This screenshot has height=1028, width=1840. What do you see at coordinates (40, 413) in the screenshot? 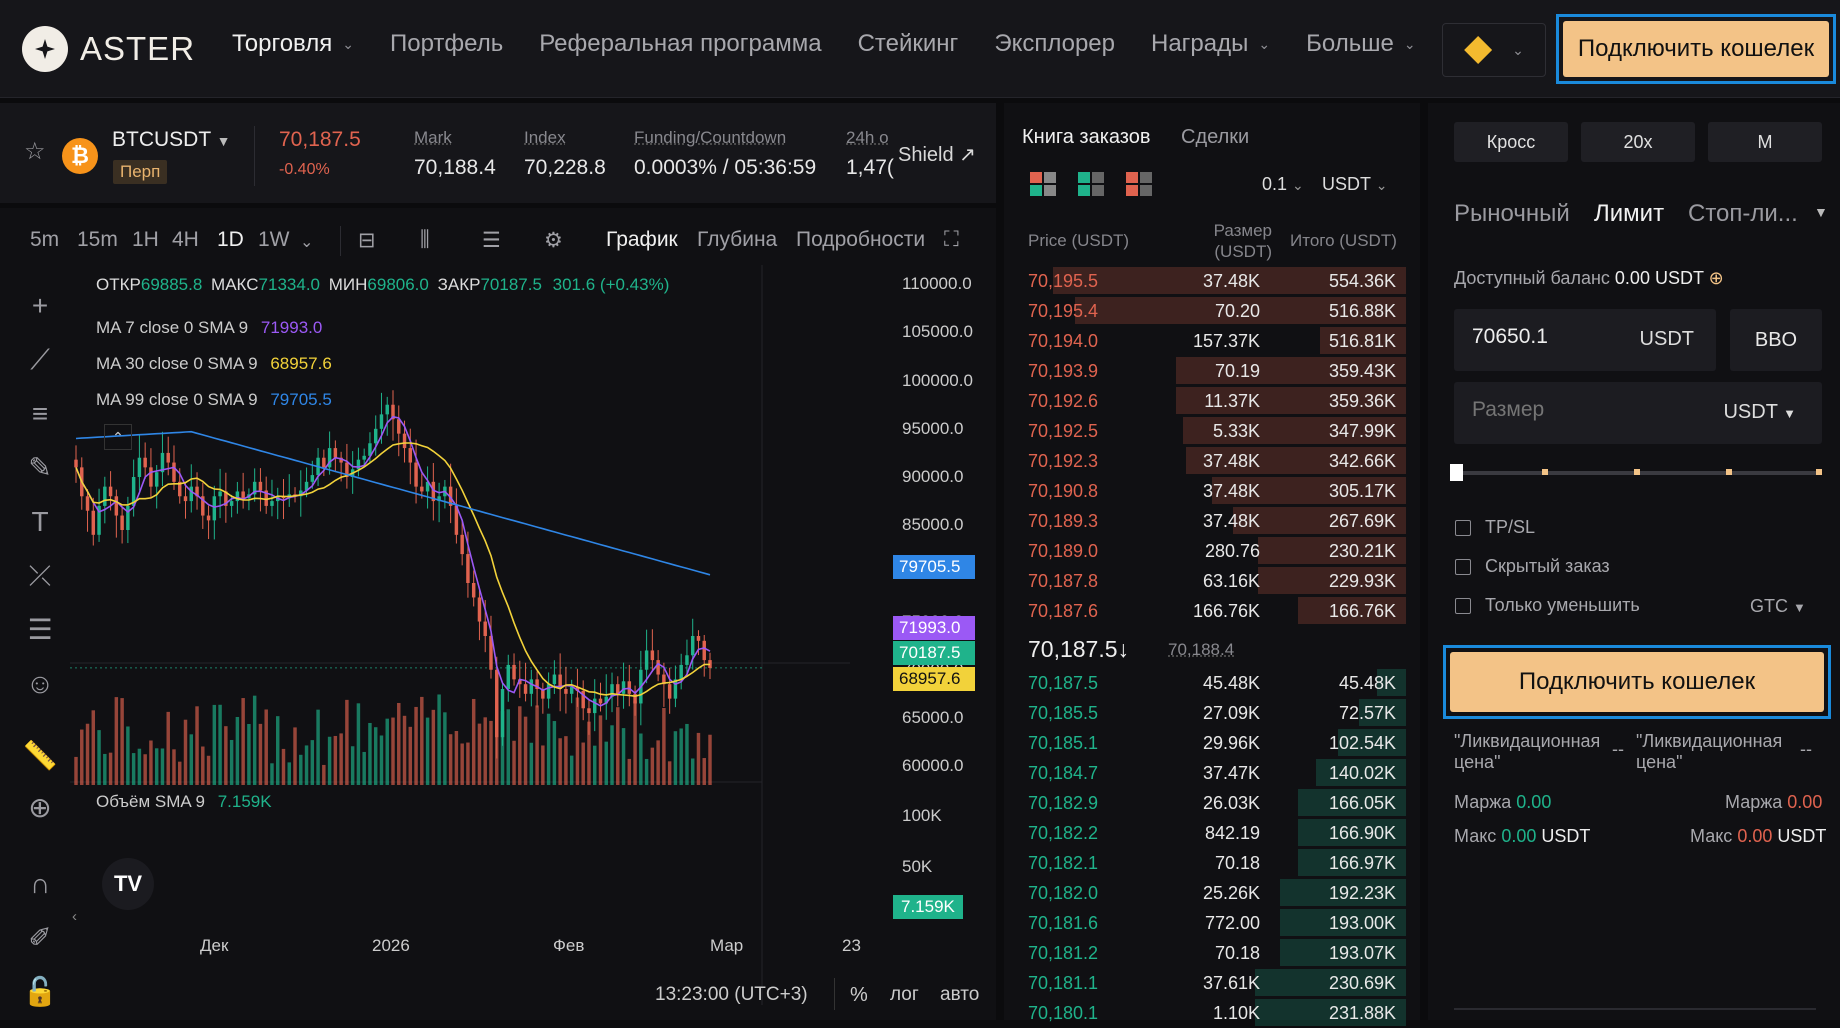
I see `horizontal-lines-icon: ≡` at bounding box center [40, 413].